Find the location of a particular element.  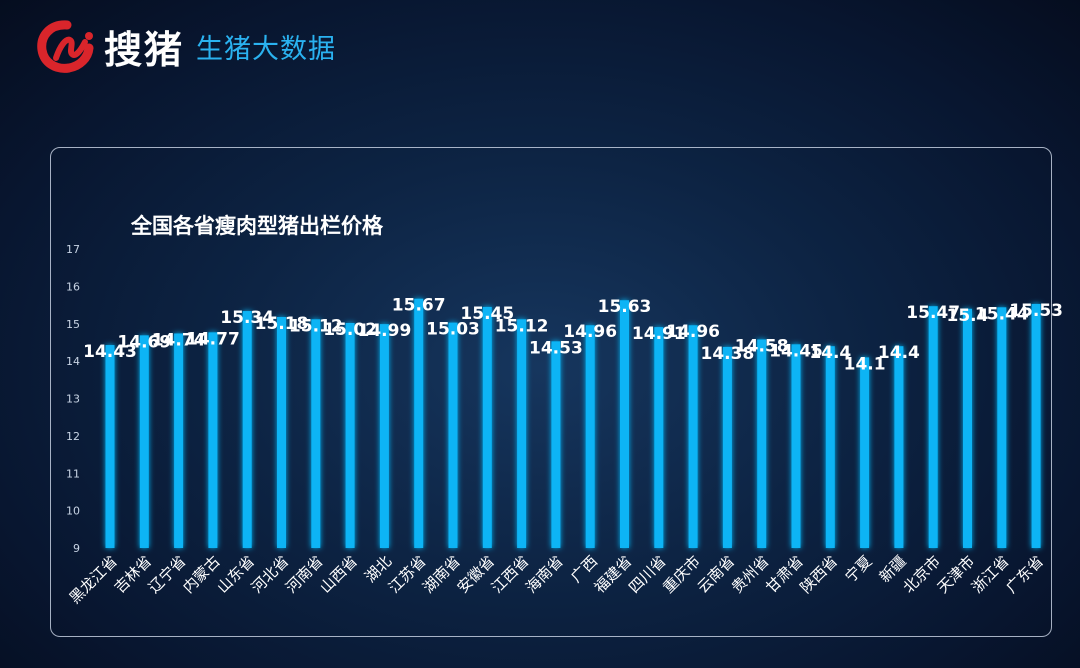

data-label: 15.45 is located at coordinates (487, 314).